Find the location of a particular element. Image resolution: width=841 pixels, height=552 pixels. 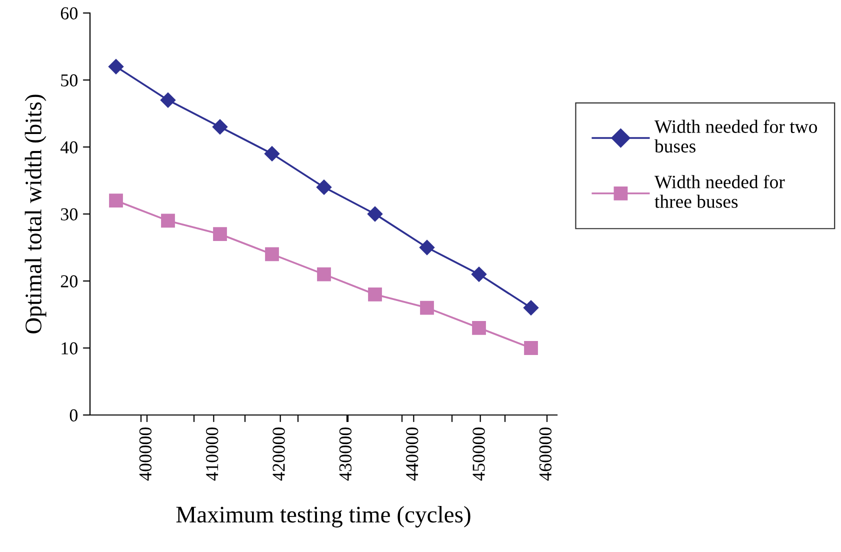

y-tick-label: 30 is located at coordinates (69, 214).